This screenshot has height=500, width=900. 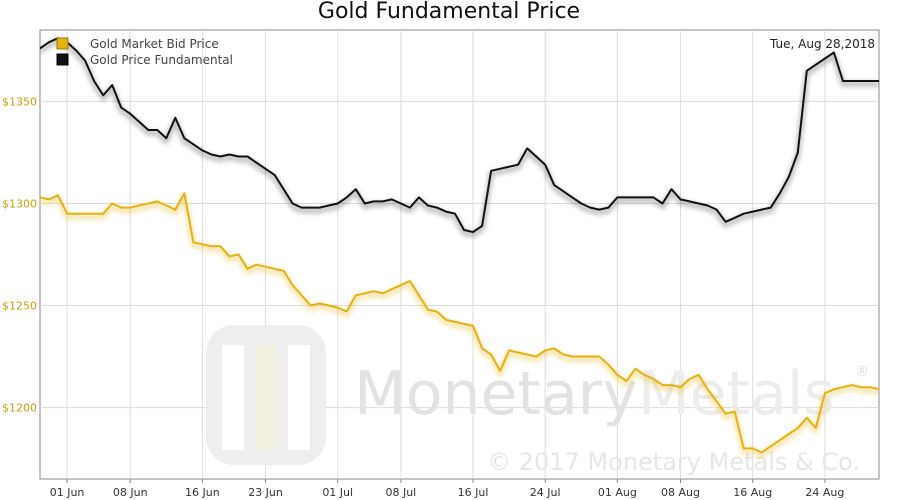 What do you see at coordinates (473, 492) in the screenshot?
I see `x-tick-label: 16 Jul` at bounding box center [473, 492].